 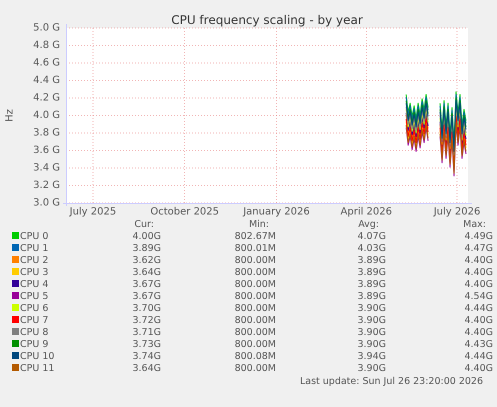 I want to click on legend-label: CPU 11, so click(x=37, y=369).